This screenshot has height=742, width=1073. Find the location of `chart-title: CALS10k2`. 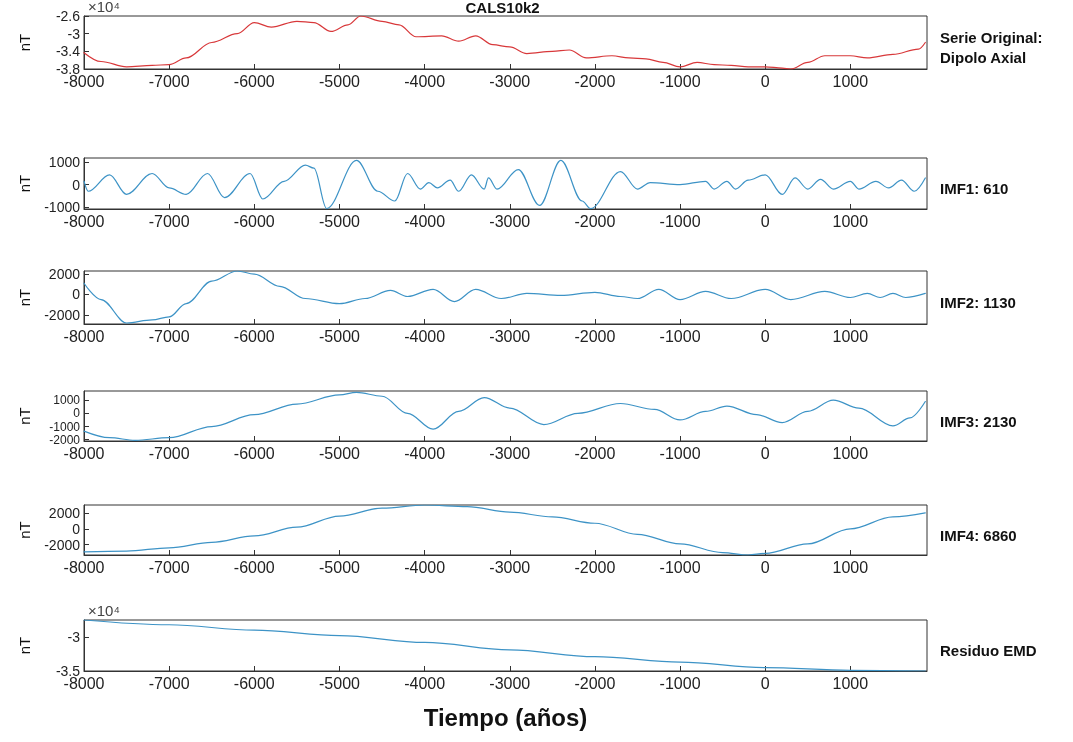

chart-title: CALS10k2 is located at coordinates (502, 8).